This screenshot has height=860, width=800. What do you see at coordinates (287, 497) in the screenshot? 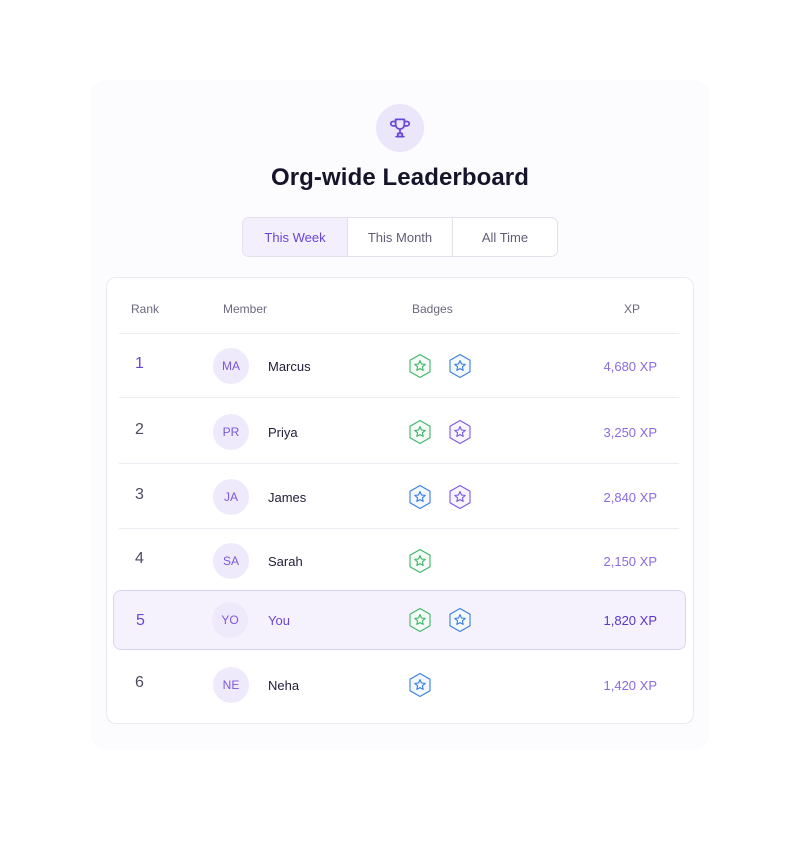
I see `member-name: James` at bounding box center [287, 497].